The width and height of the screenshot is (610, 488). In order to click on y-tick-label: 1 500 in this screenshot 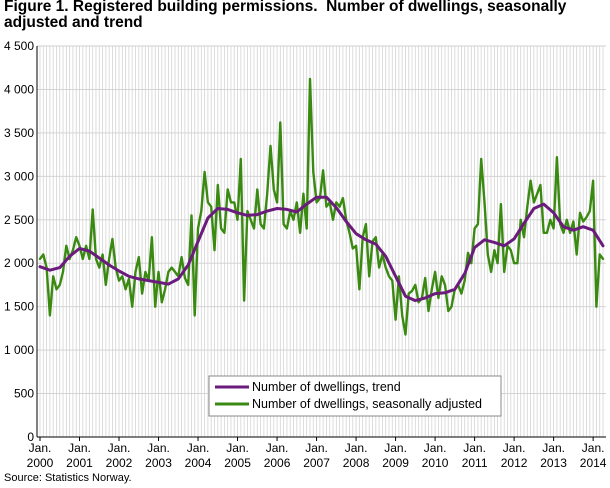, I will do `click(19, 307)`.